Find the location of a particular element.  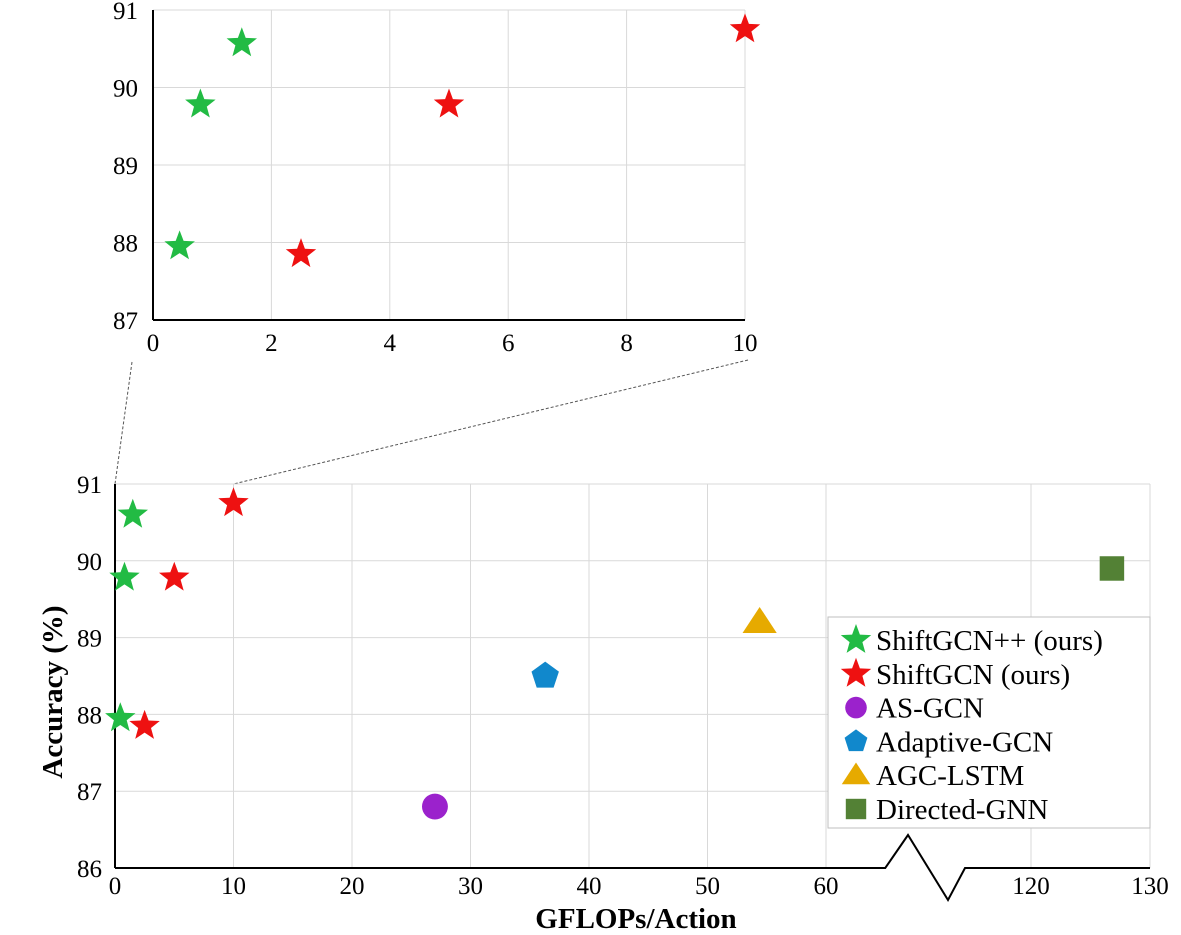

inset-y-tick-label: 89 is located at coordinates (125, 166).